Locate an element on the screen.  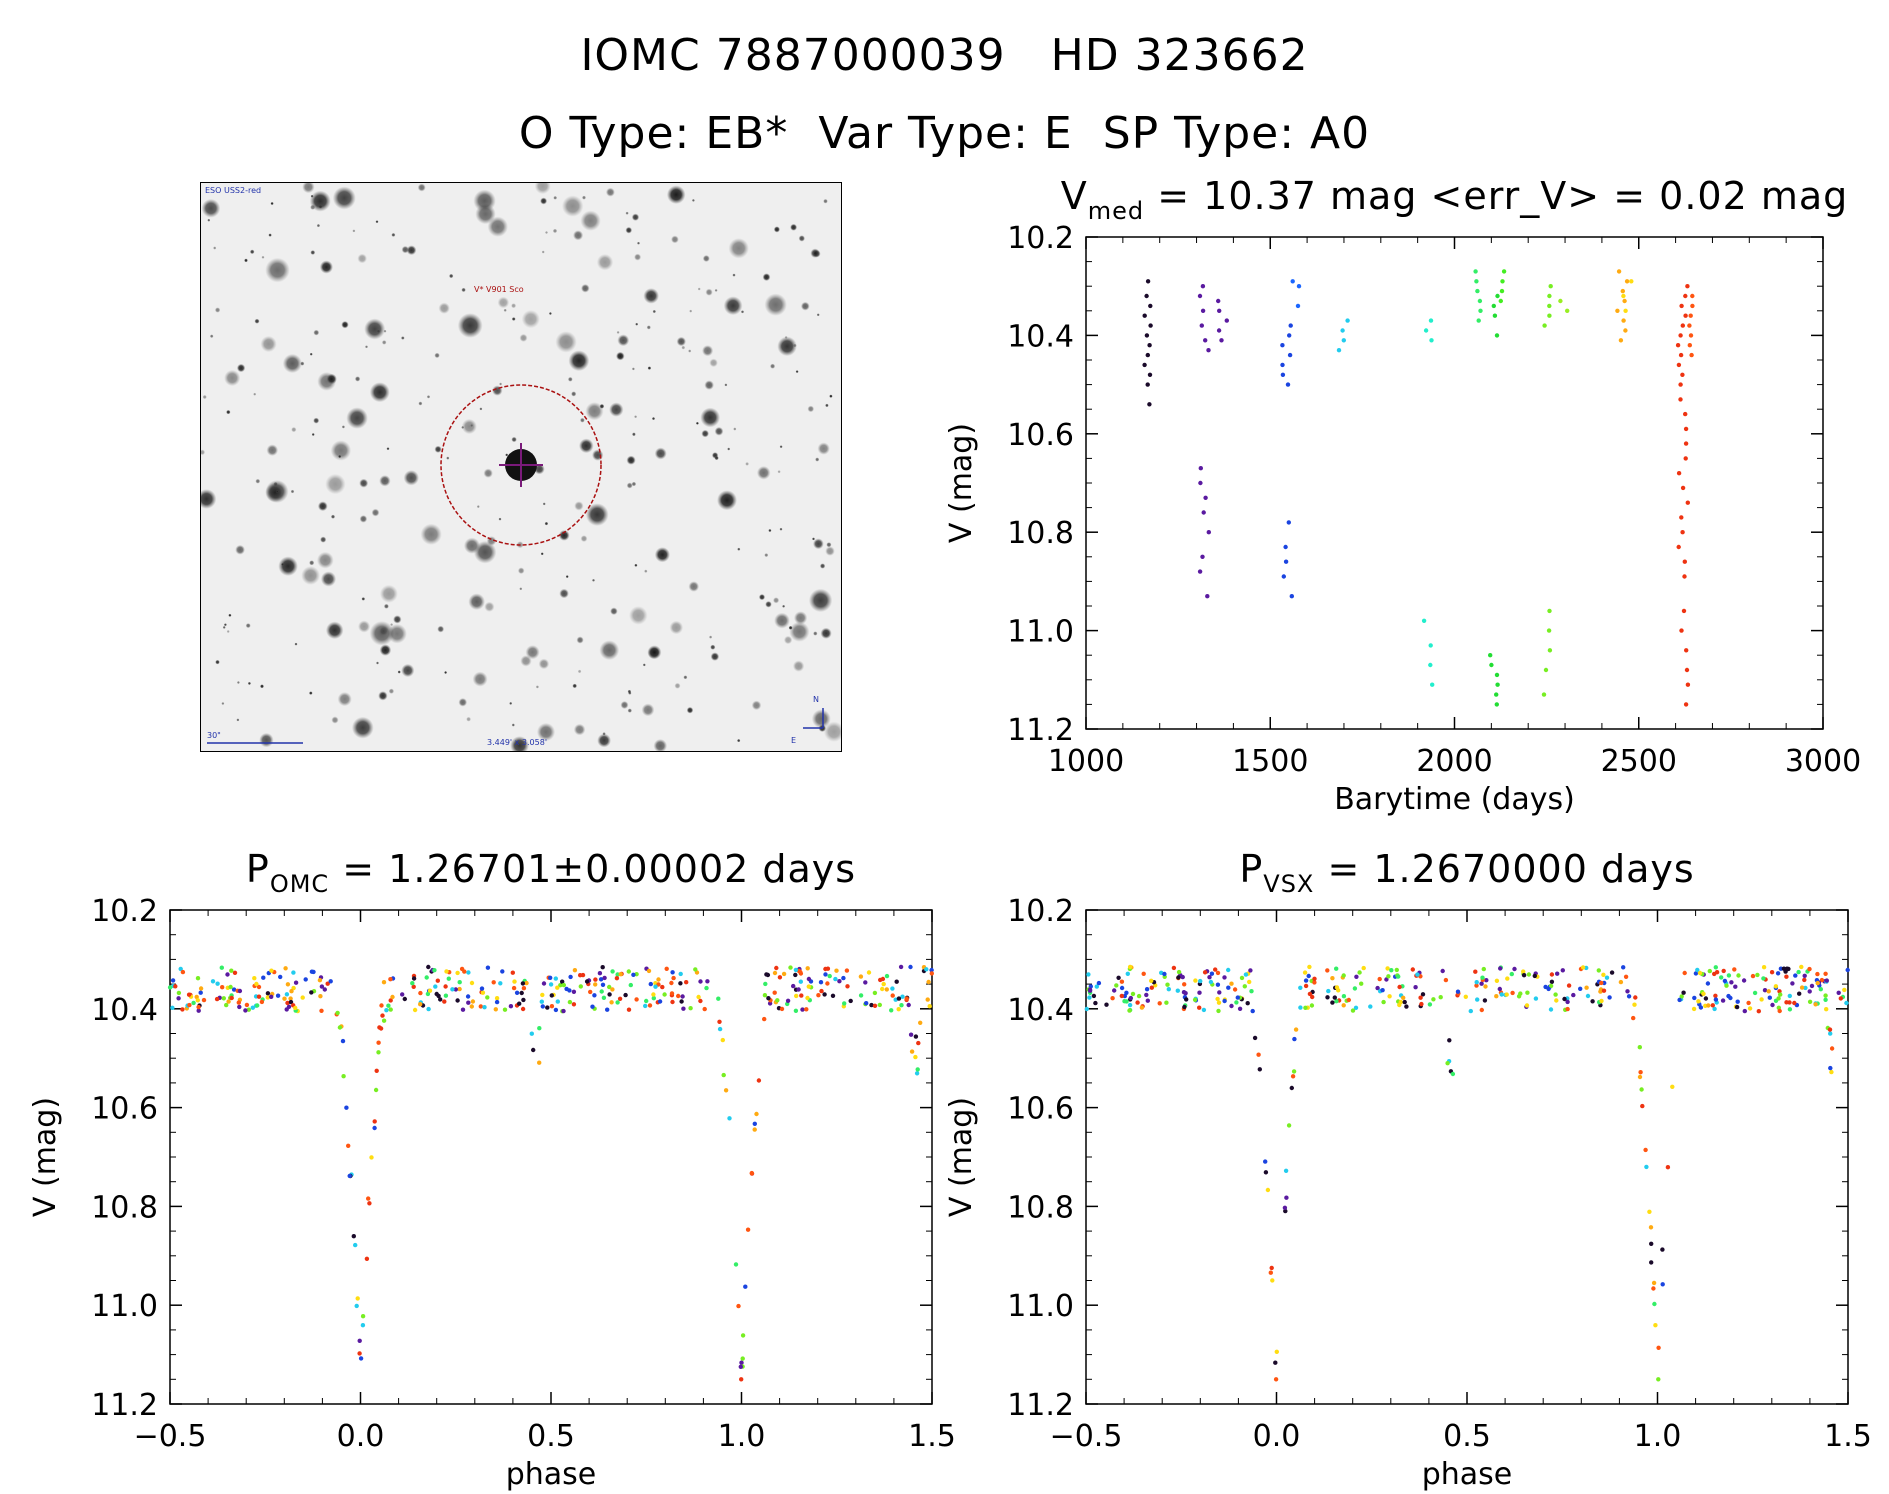
y-tick-label: 10.6 is located at coordinates (1040, 1109).